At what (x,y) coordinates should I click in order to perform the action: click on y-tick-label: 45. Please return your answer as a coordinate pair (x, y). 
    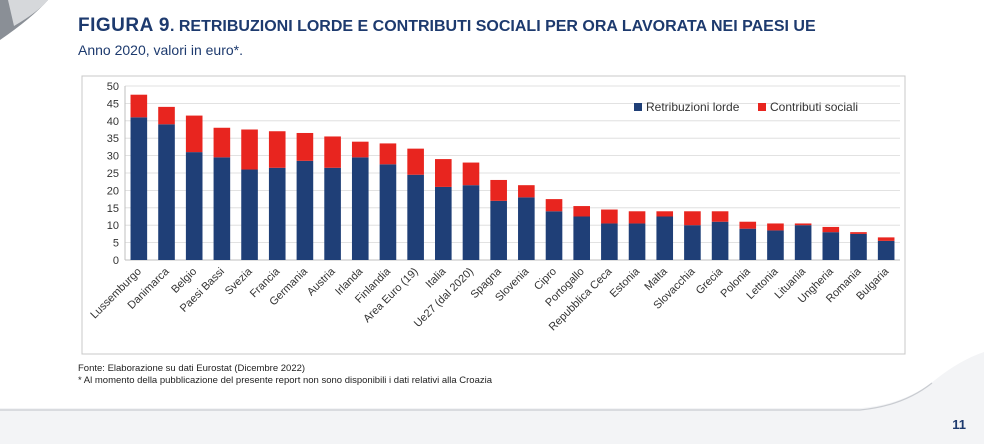
    Looking at the image, I should click on (113, 104).